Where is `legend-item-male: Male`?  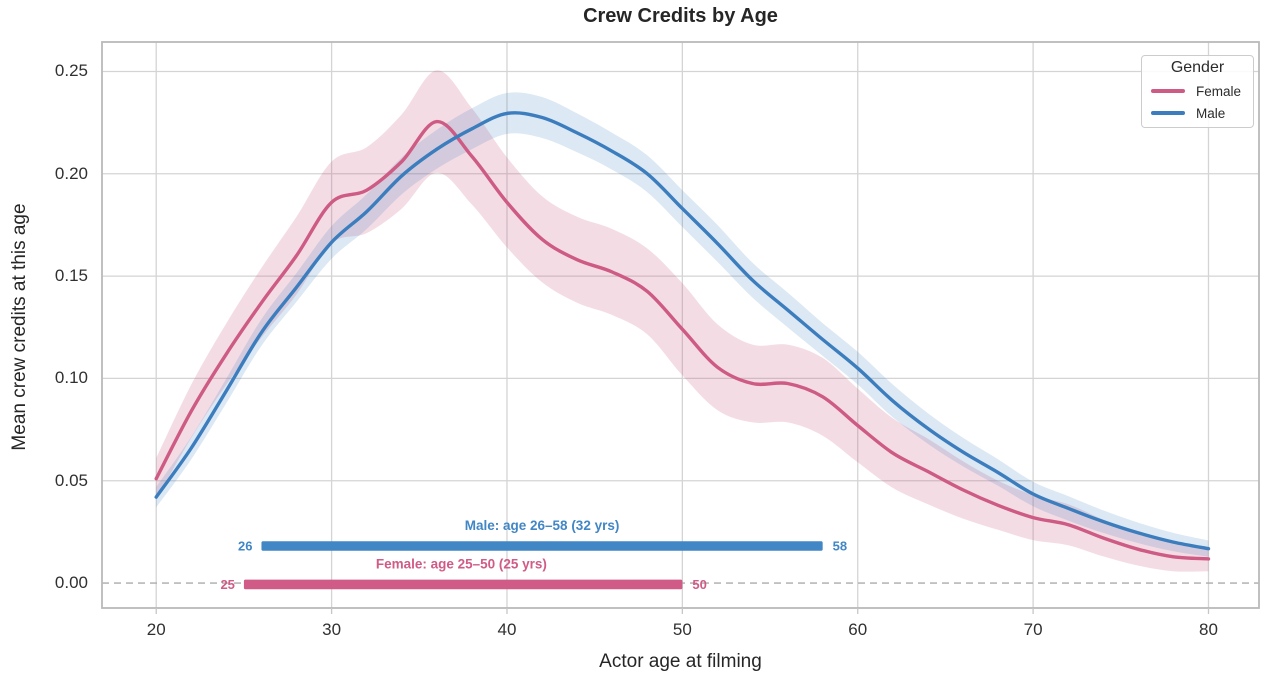
legend-item-male: Male is located at coordinates (1197, 113).